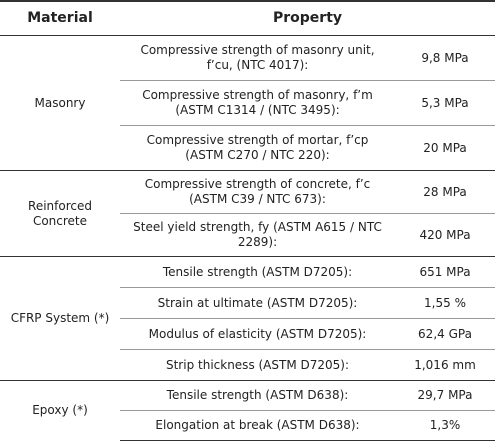 This screenshot has width=495, height=443. I want to click on table-row: Strip thickness (ASTM D7205): 1,016 mm, so click(247, 365).